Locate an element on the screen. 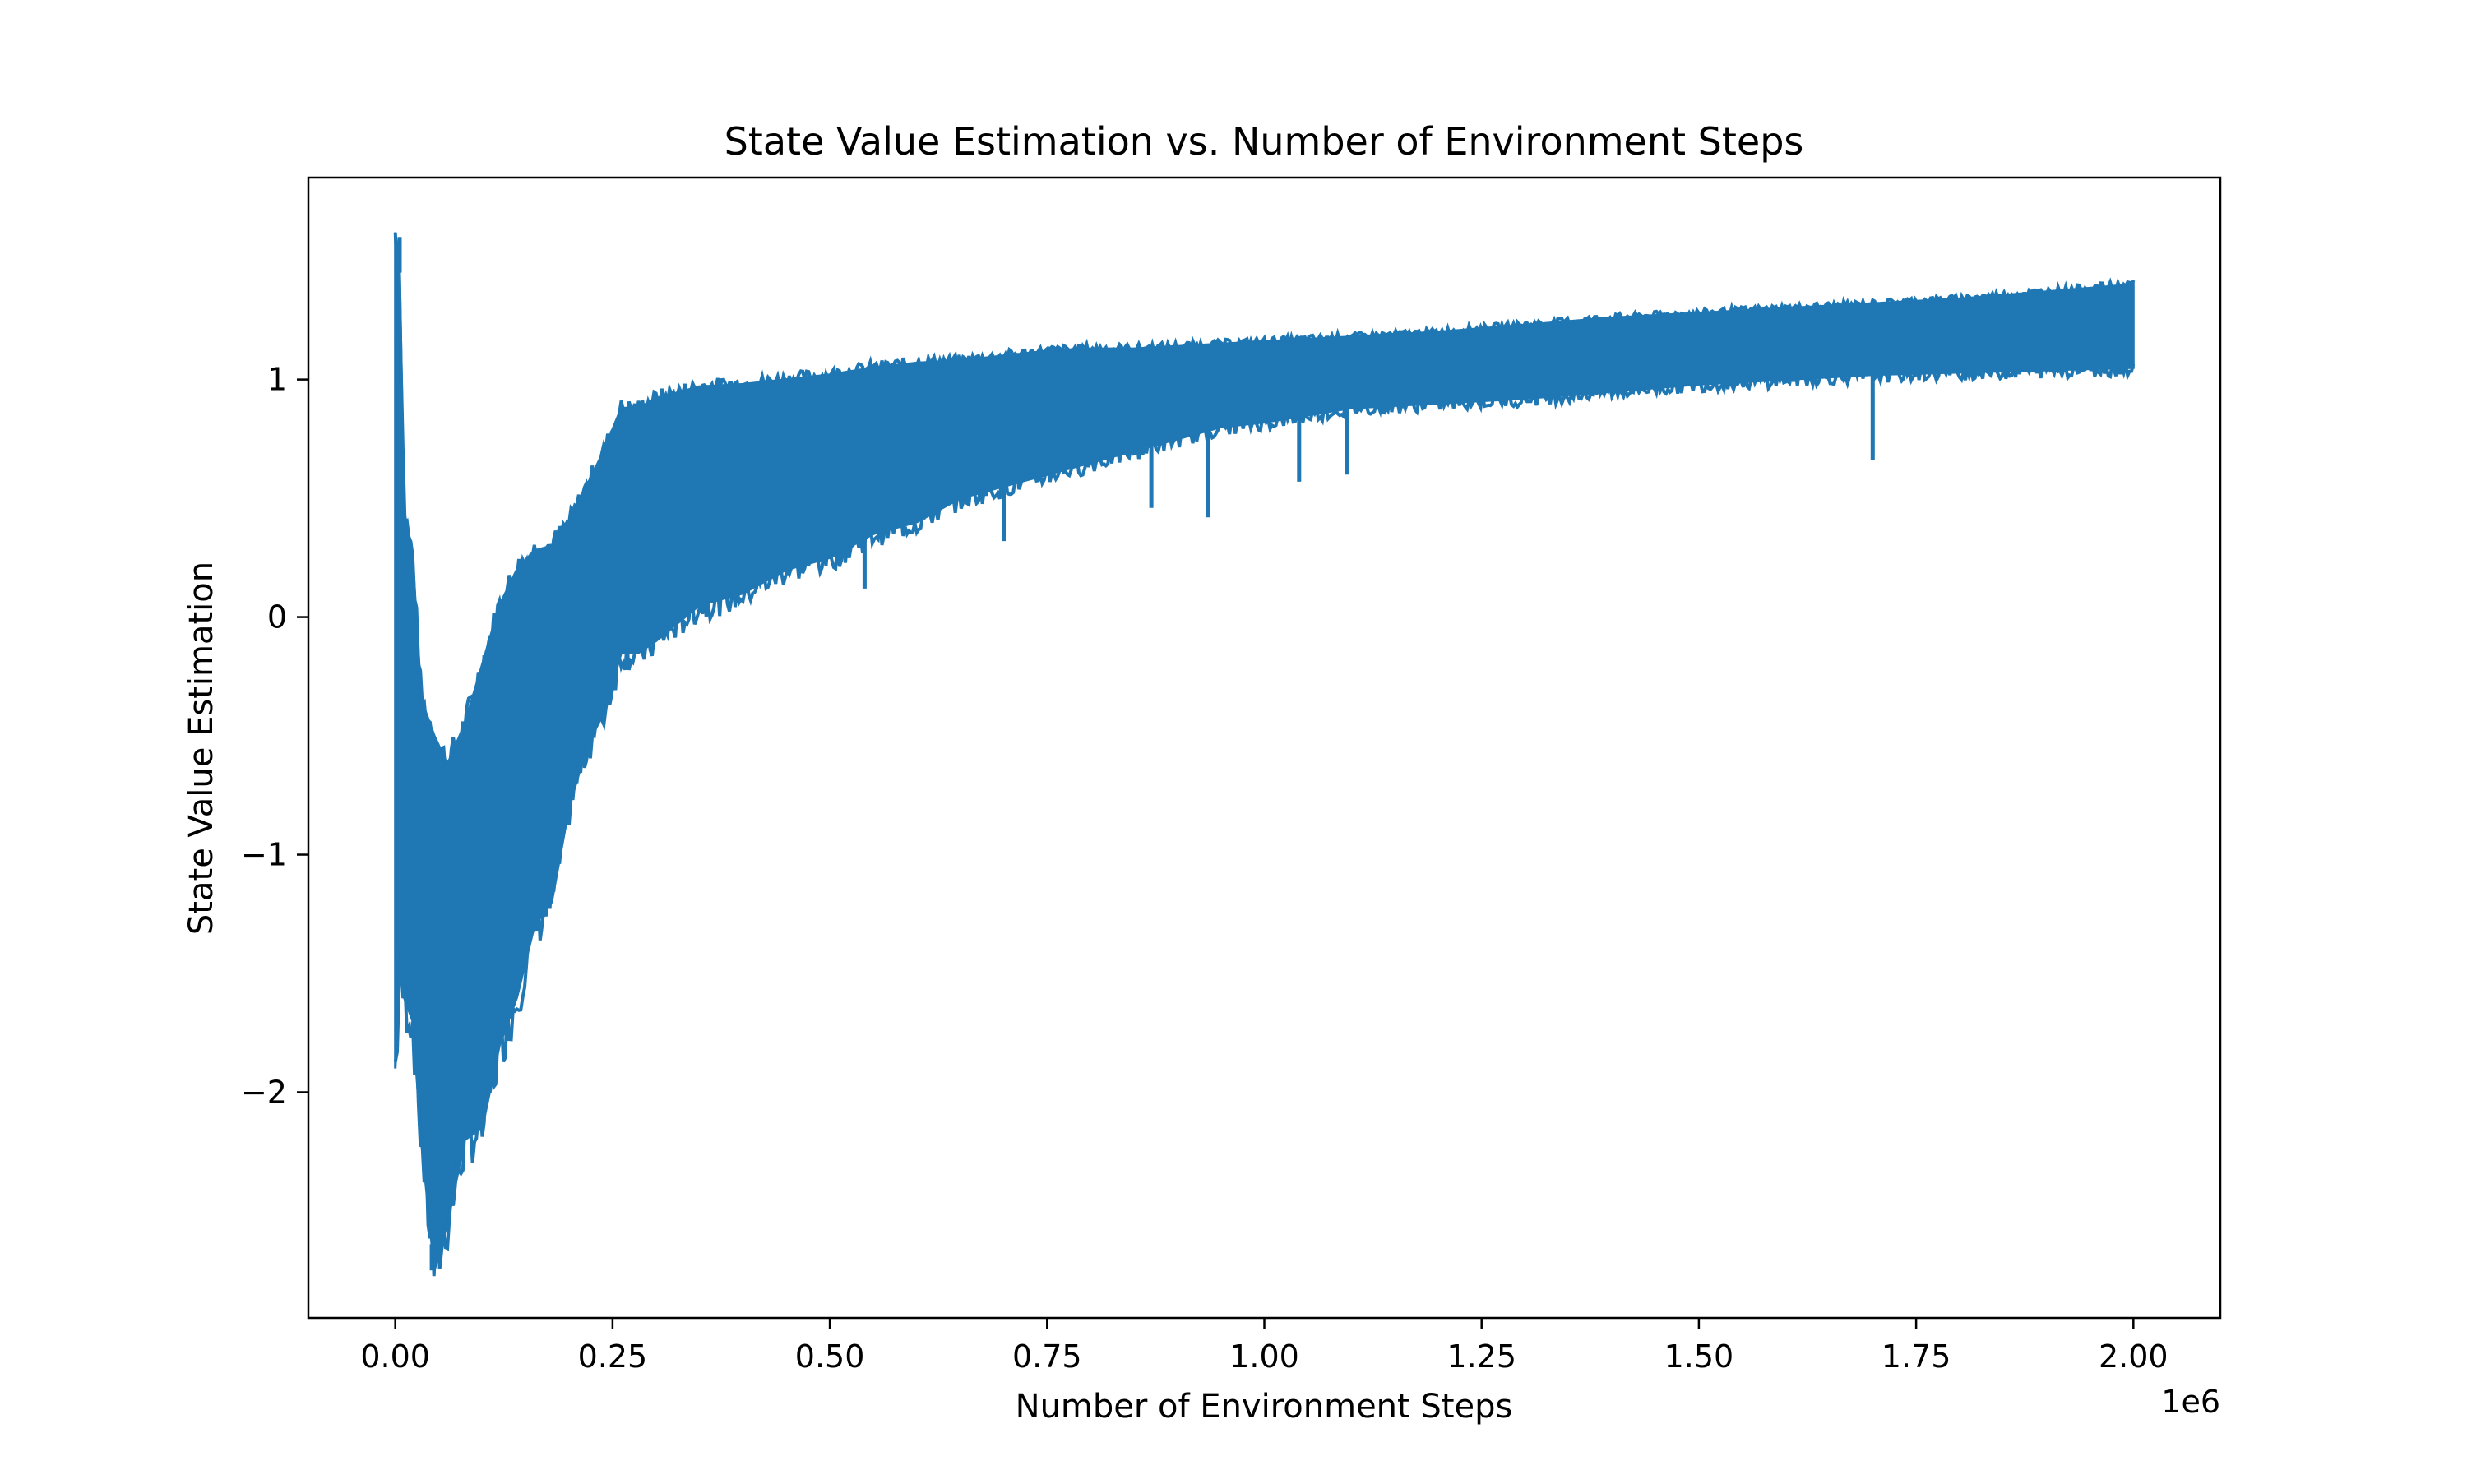 This screenshot has width=2467, height=1484. x-tick-label: 1.50 is located at coordinates (1699, 1357).